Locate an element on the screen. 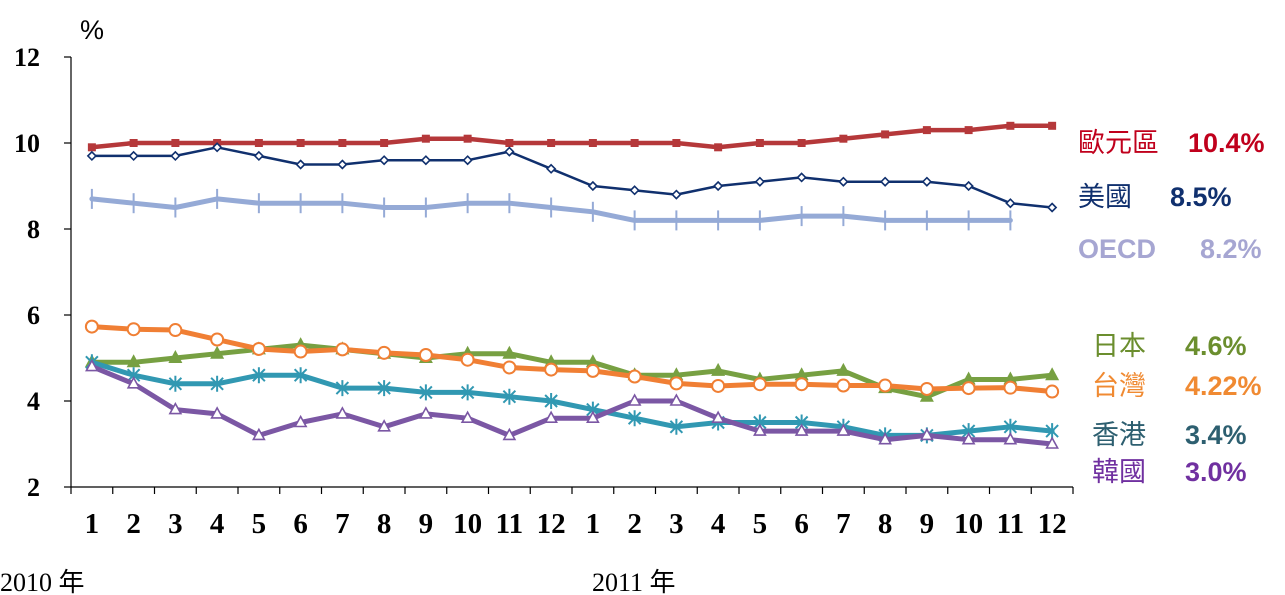 The height and width of the screenshot is (595, 1285). x-tick-label: 7 is located at coordinates (843, 524).